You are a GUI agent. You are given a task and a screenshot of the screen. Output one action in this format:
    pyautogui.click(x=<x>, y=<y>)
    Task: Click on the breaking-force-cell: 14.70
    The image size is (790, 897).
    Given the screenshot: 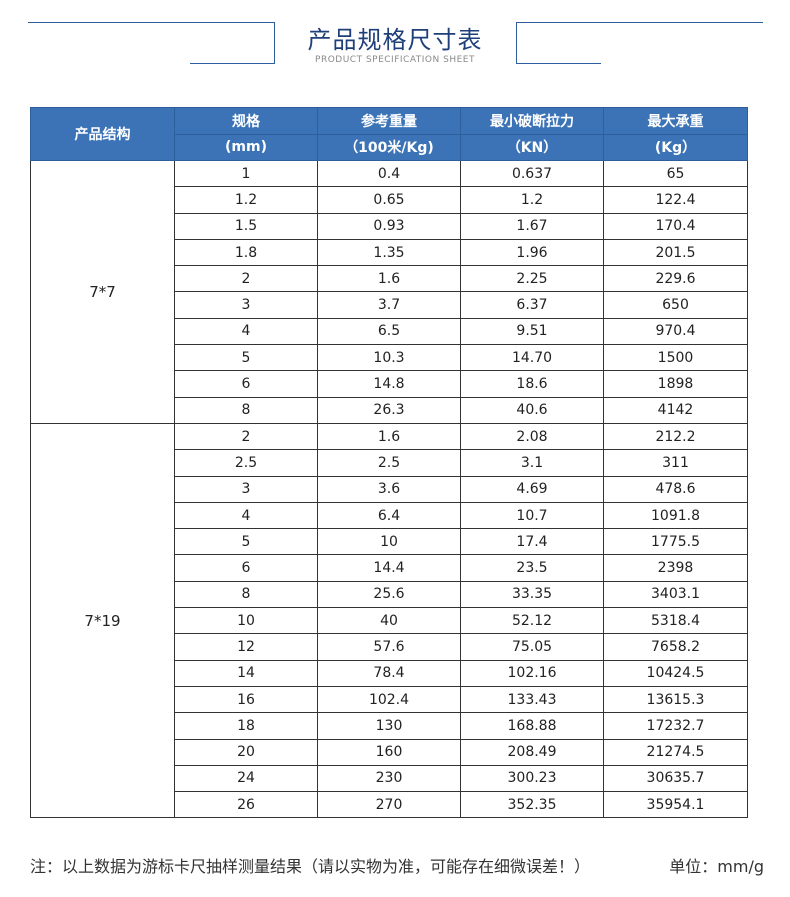 What is the action you would take?
    pyautogui.click(x=532, y=358)
    